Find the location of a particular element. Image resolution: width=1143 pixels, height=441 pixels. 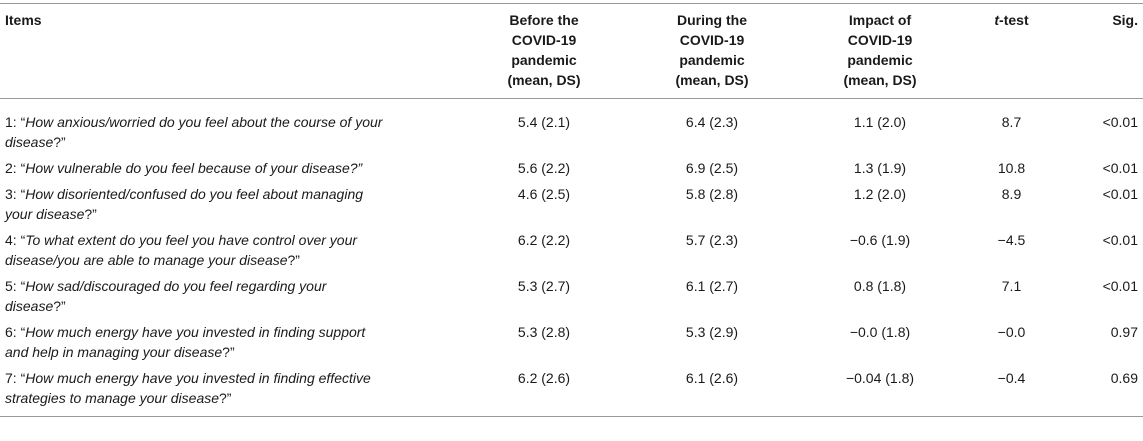

ttest-cell: 10.8 is located at coordinates (1011, 168).